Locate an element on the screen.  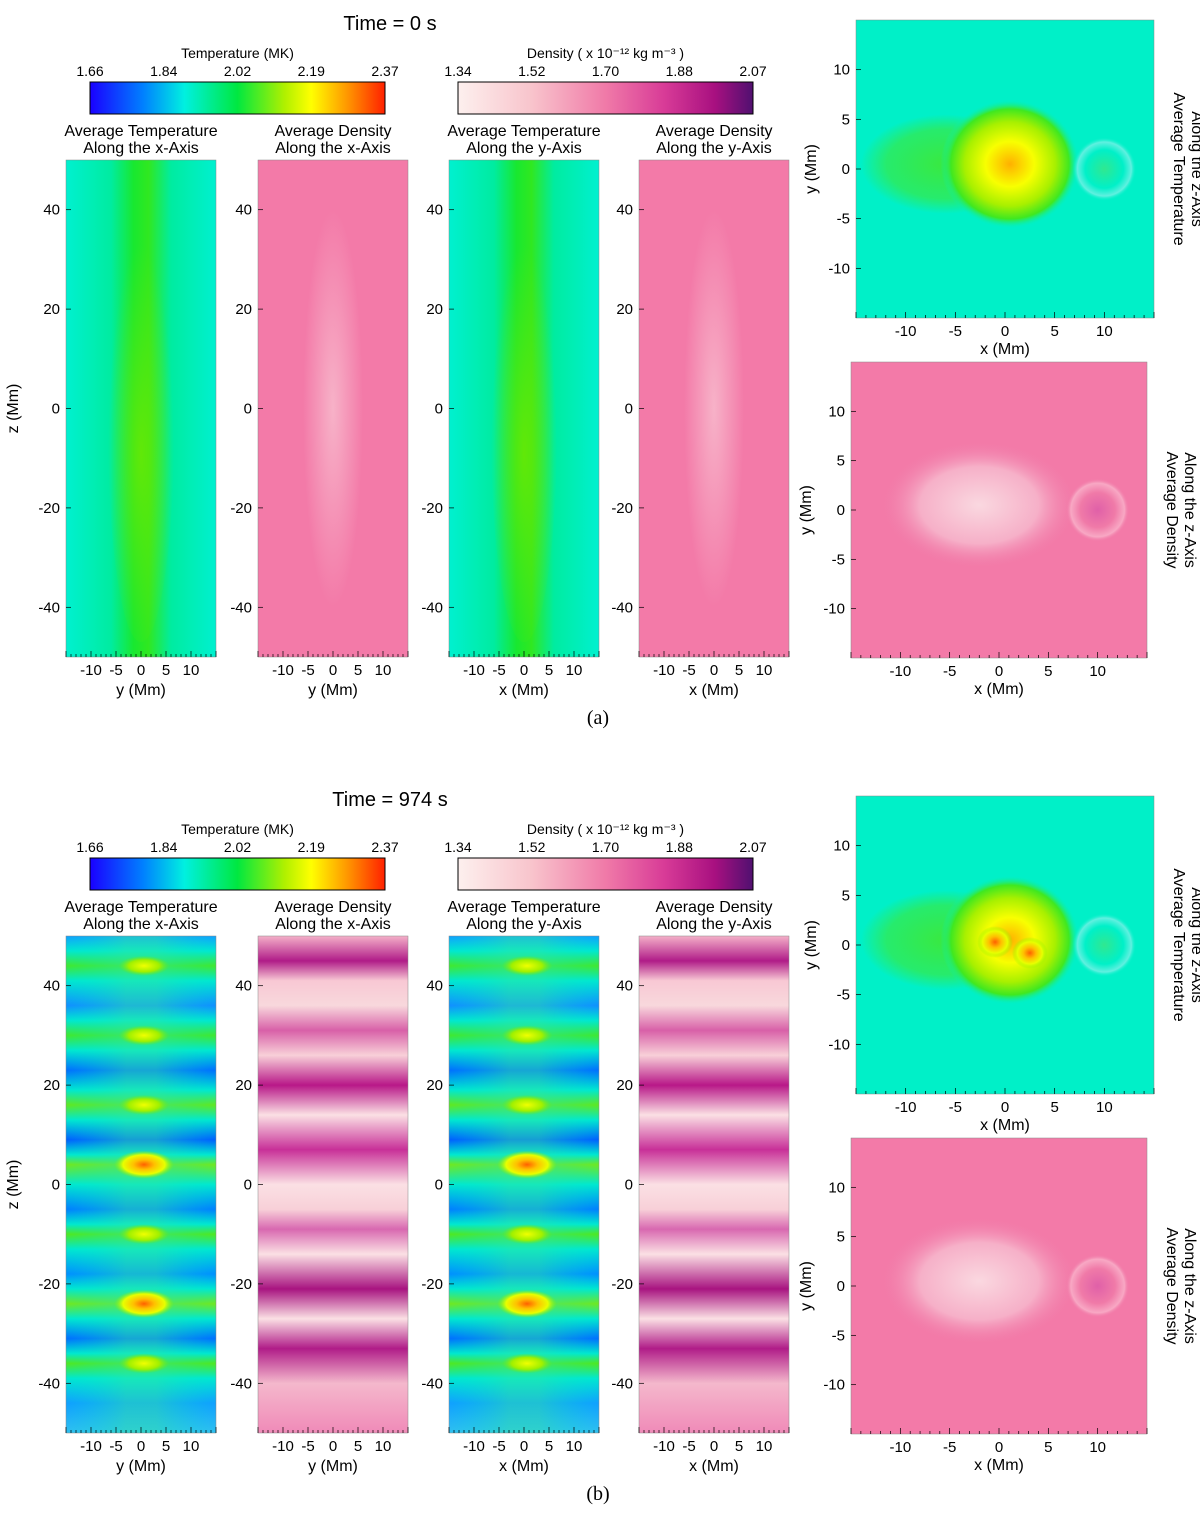
density-colorbar-title: Density ( x 10⁻¹² kg m⁻³ ) is located at coordinates (605, 829).